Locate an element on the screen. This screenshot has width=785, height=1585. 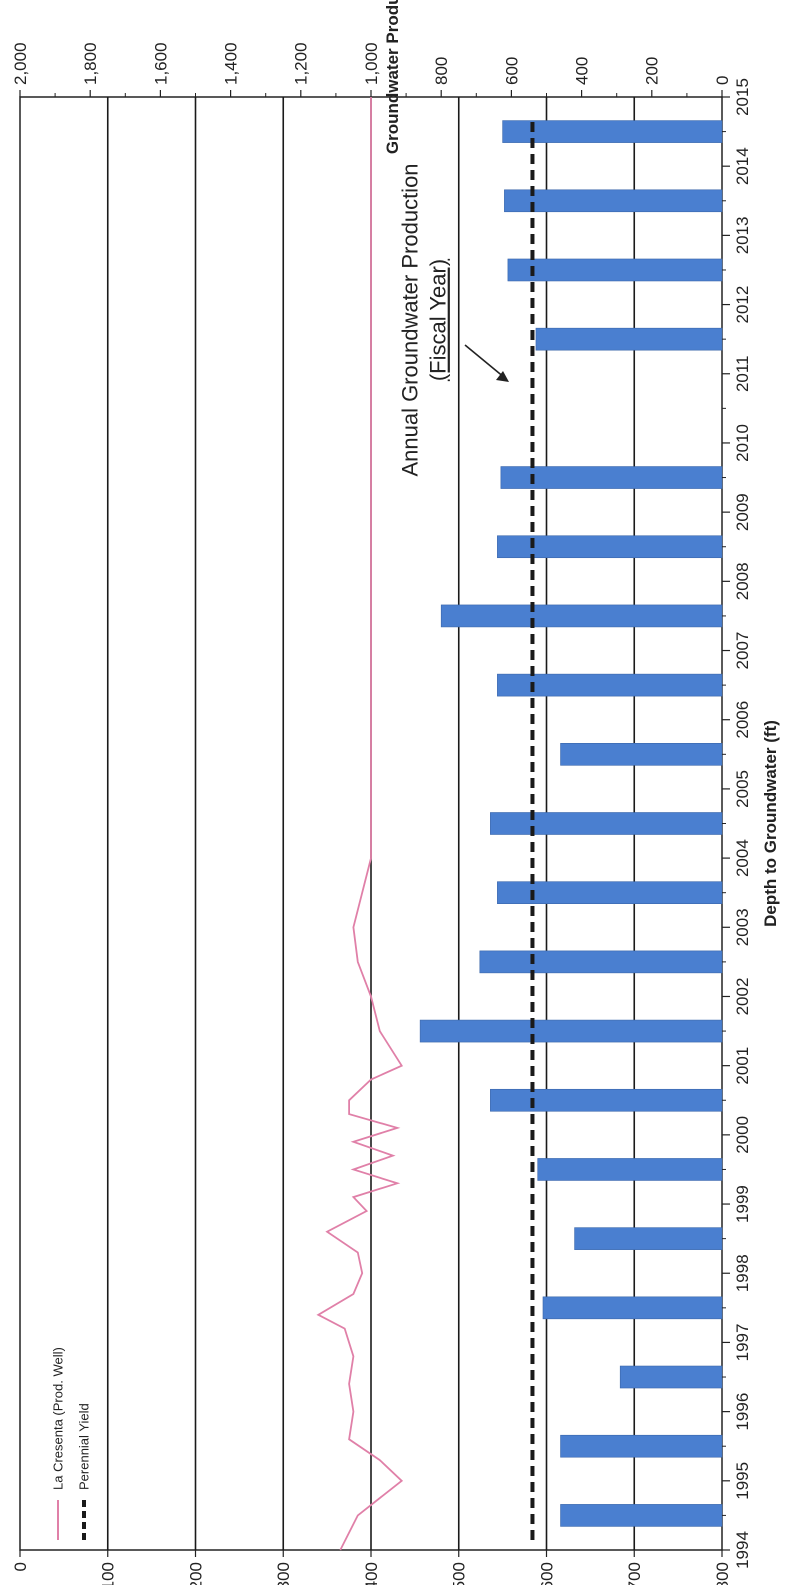
depth-label-500: 500 is located at coordinates (459, 1573).